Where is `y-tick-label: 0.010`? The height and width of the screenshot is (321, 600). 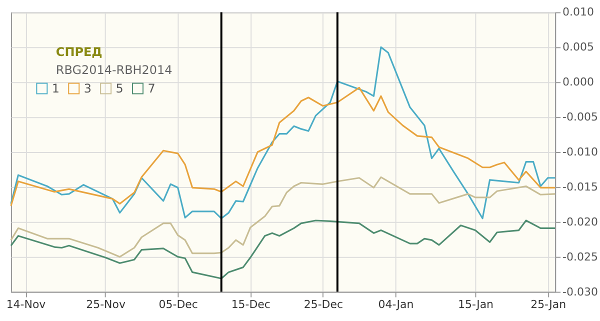
y-tick-label: 0.010 is located at coordinates (578, 12).